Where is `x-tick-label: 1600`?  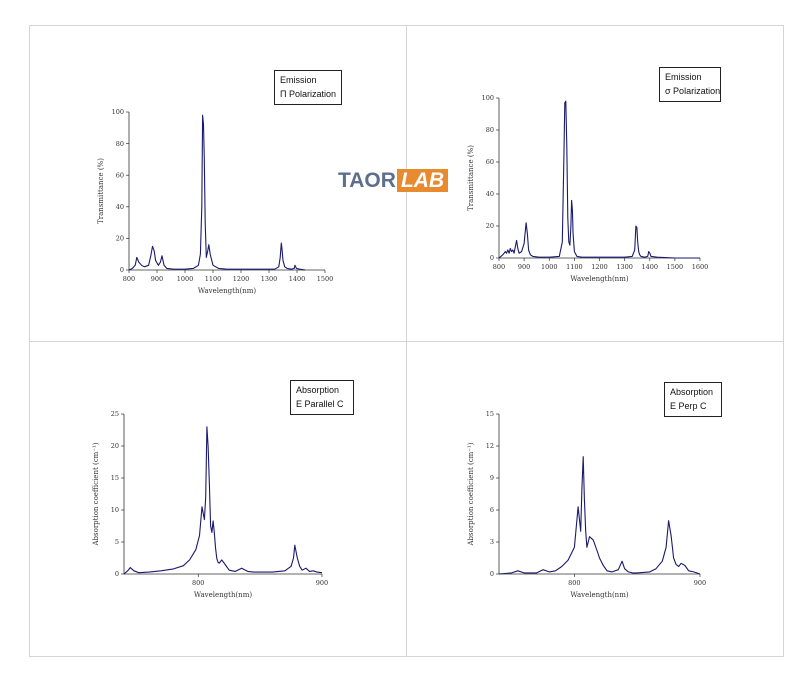 x-tick-label: 1600 is located at coordinates (700, 267).